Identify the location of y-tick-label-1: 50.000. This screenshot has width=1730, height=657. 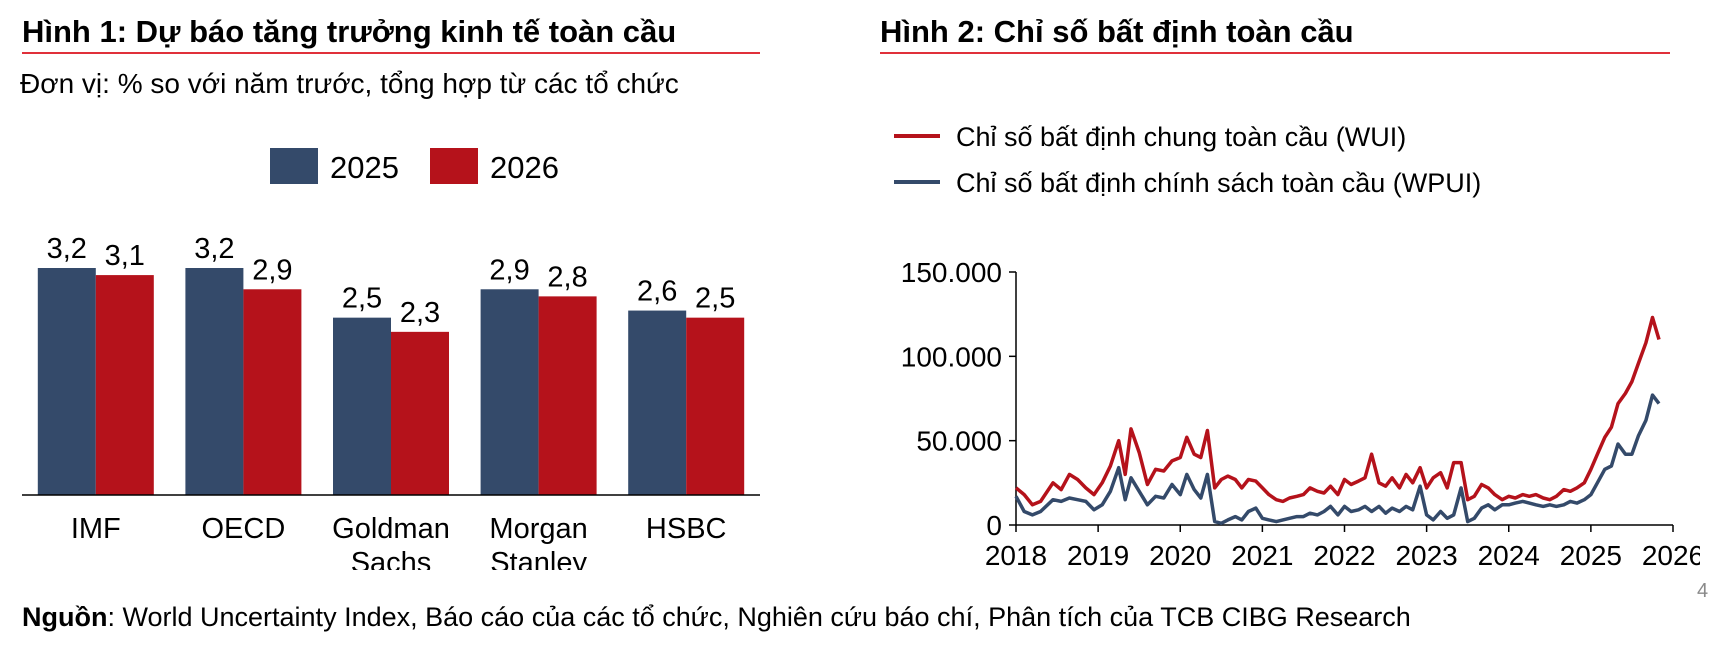
(959, 441).